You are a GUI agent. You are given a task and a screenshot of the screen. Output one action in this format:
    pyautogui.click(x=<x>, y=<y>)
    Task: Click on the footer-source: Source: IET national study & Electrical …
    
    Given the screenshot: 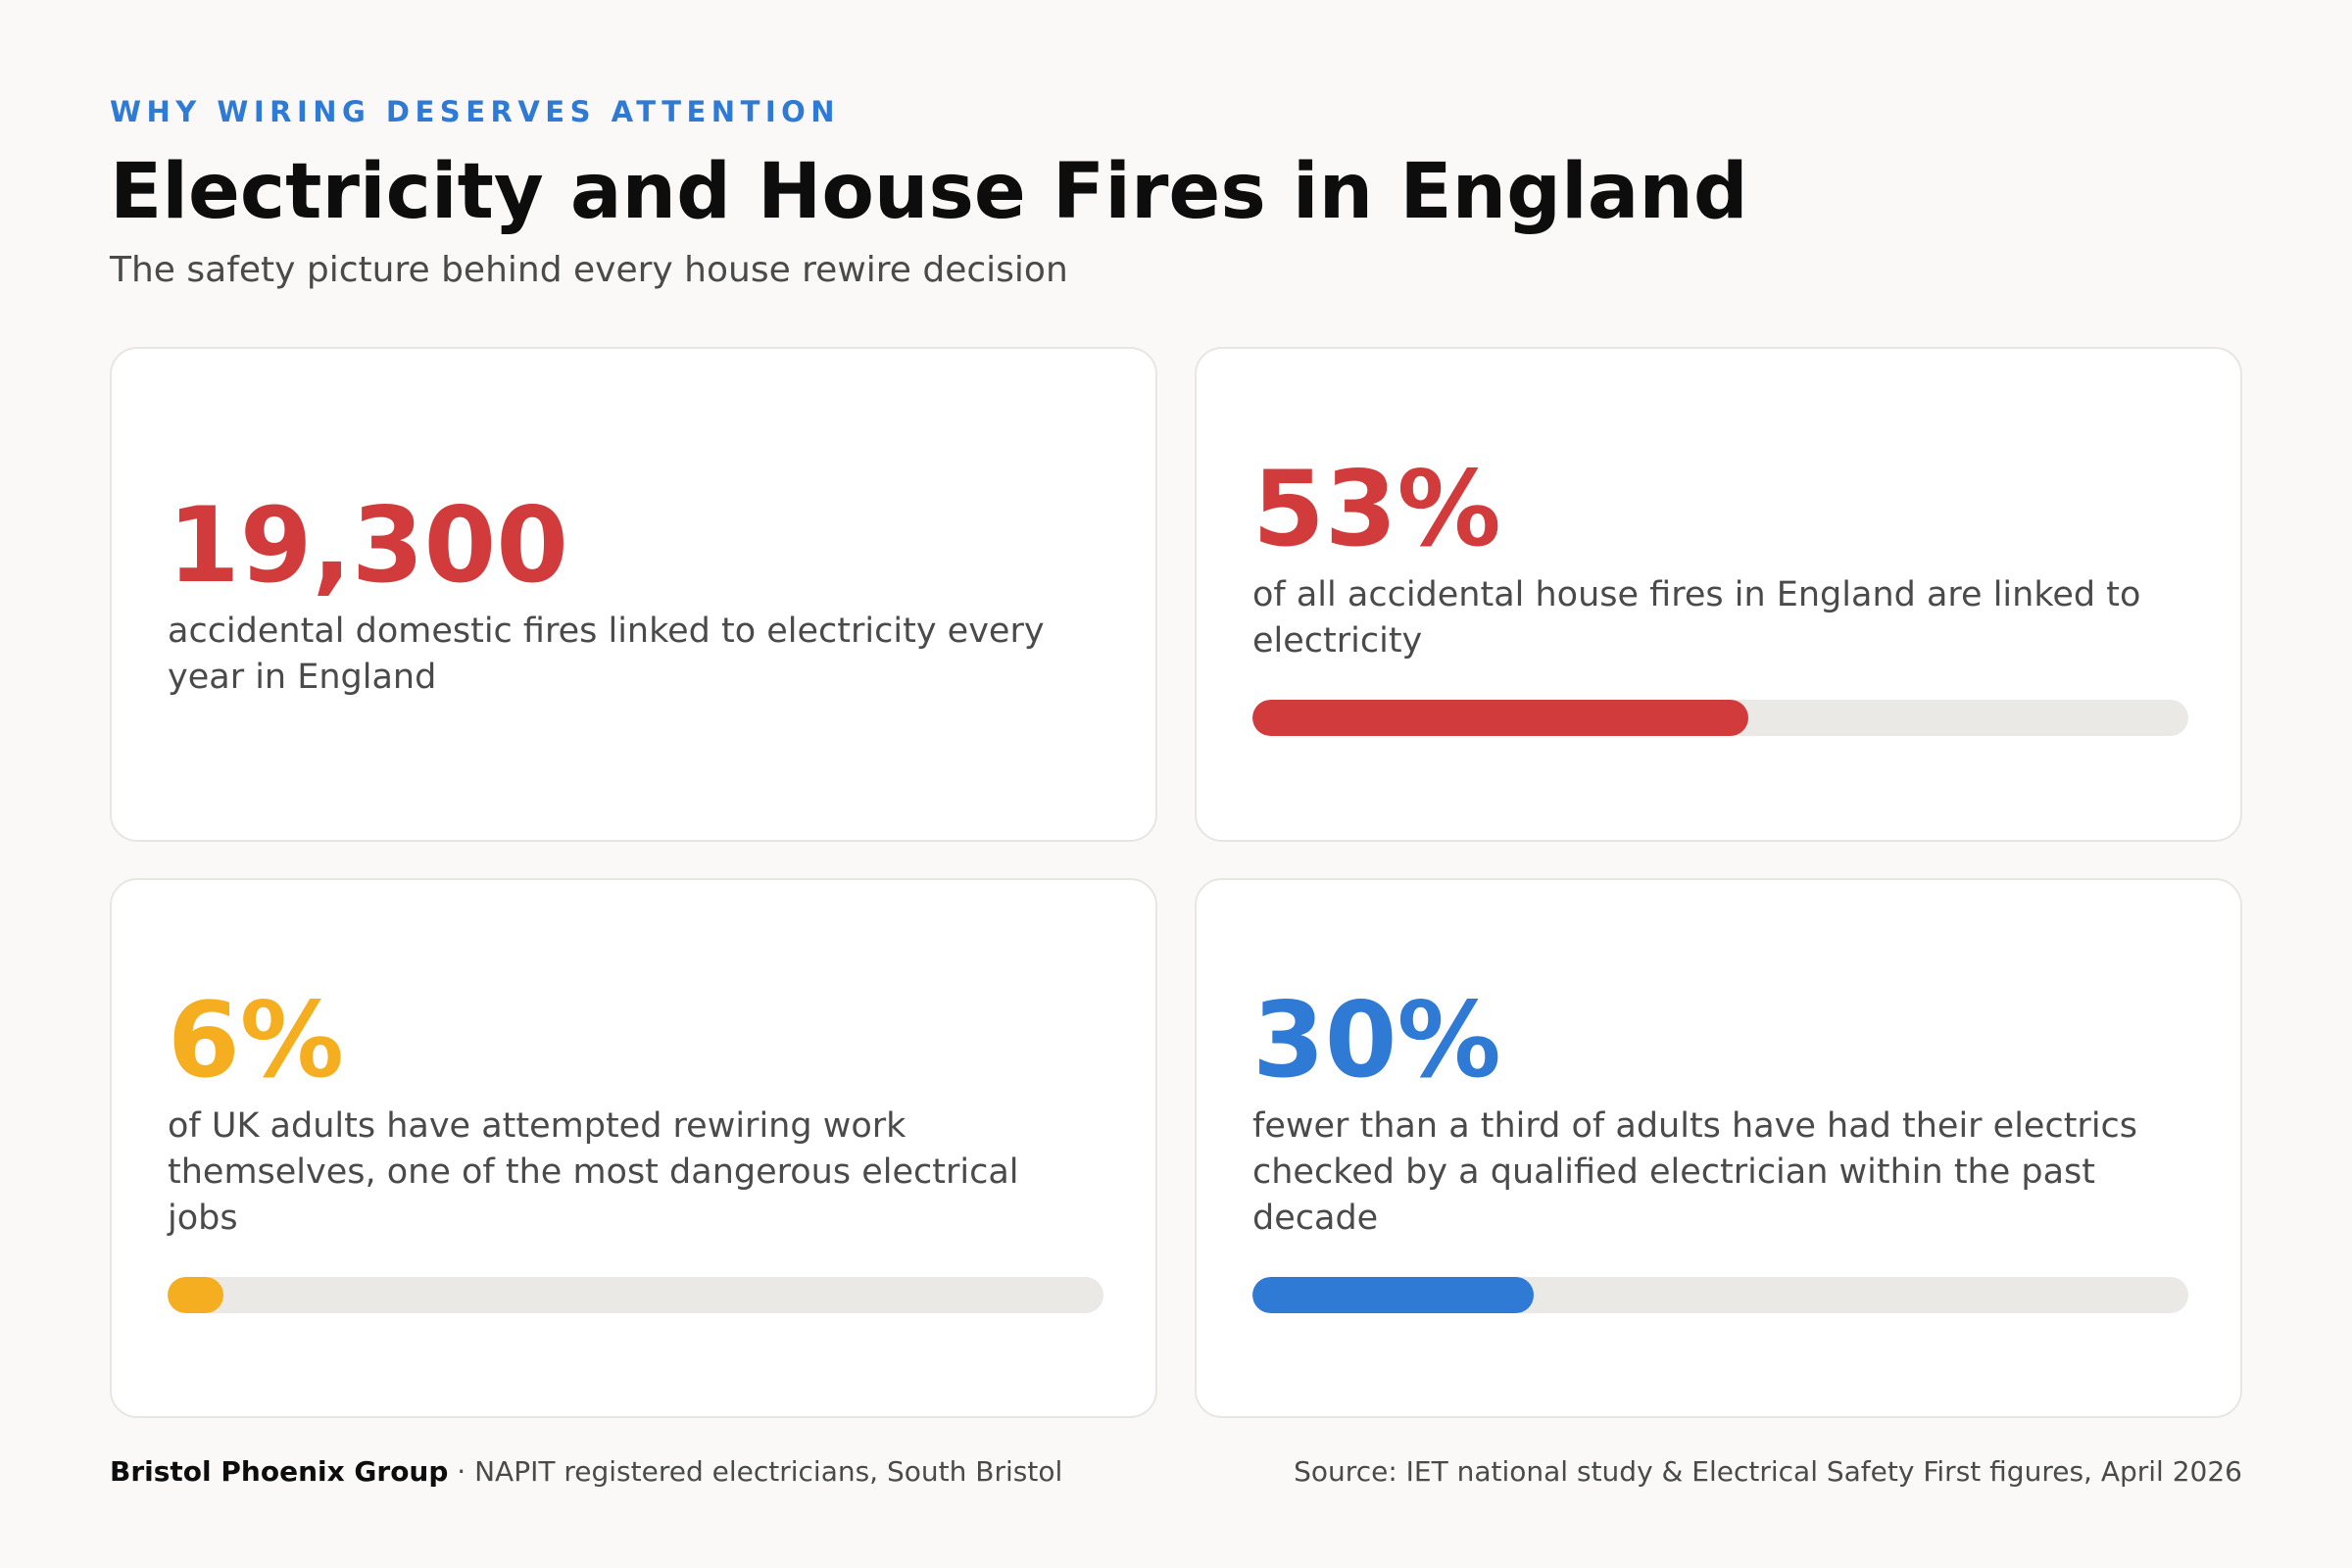 What is the action you would take?
    pyautogui.click(x=1768, y=1471)
    